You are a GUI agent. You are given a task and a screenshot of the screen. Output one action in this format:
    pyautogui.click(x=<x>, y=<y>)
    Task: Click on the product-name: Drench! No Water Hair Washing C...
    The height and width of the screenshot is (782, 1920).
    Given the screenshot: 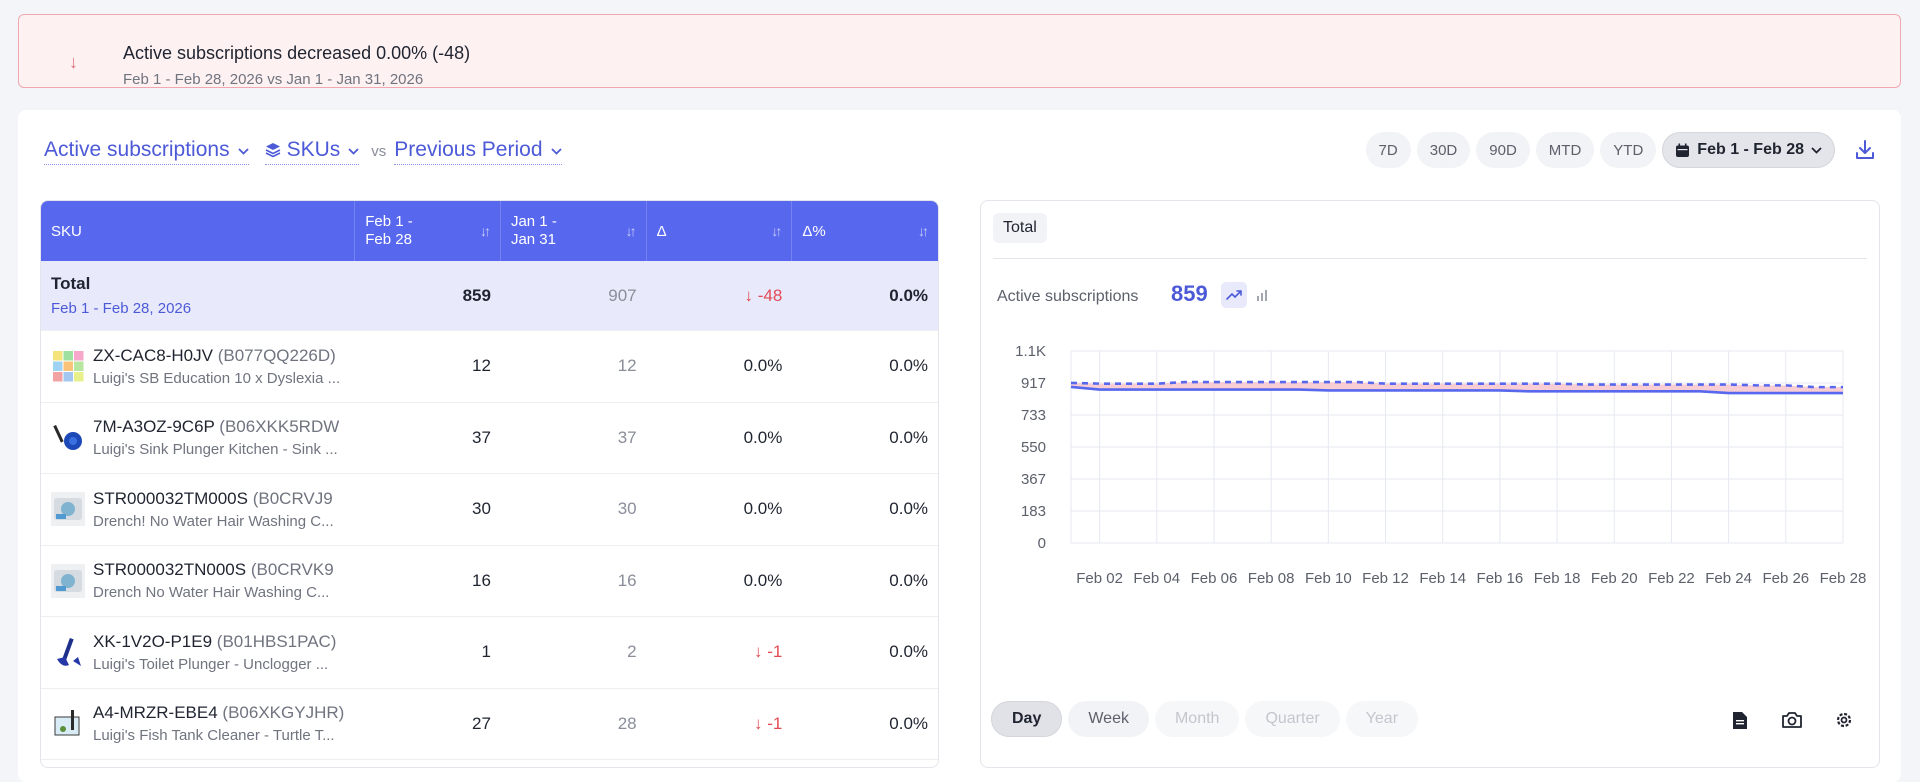 What is the action you would take?
    pyautogui.click(x=213, y=521)
    